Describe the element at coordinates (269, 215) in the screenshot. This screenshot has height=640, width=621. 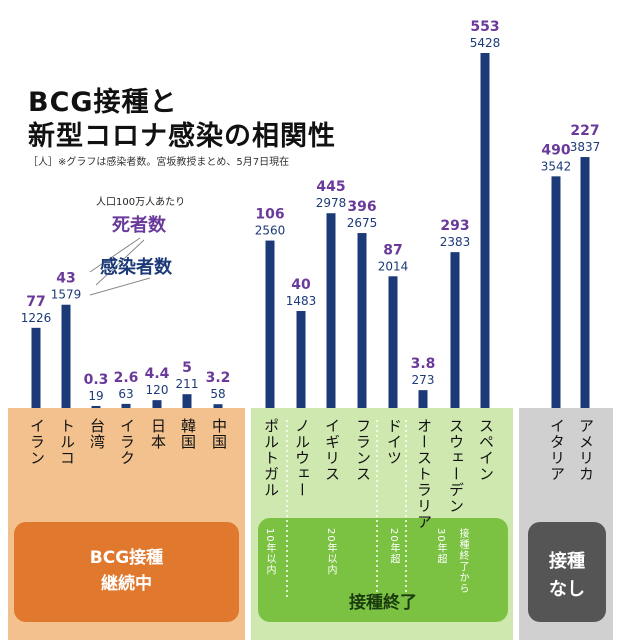
I see `deaths-label-8: 106` at that location.